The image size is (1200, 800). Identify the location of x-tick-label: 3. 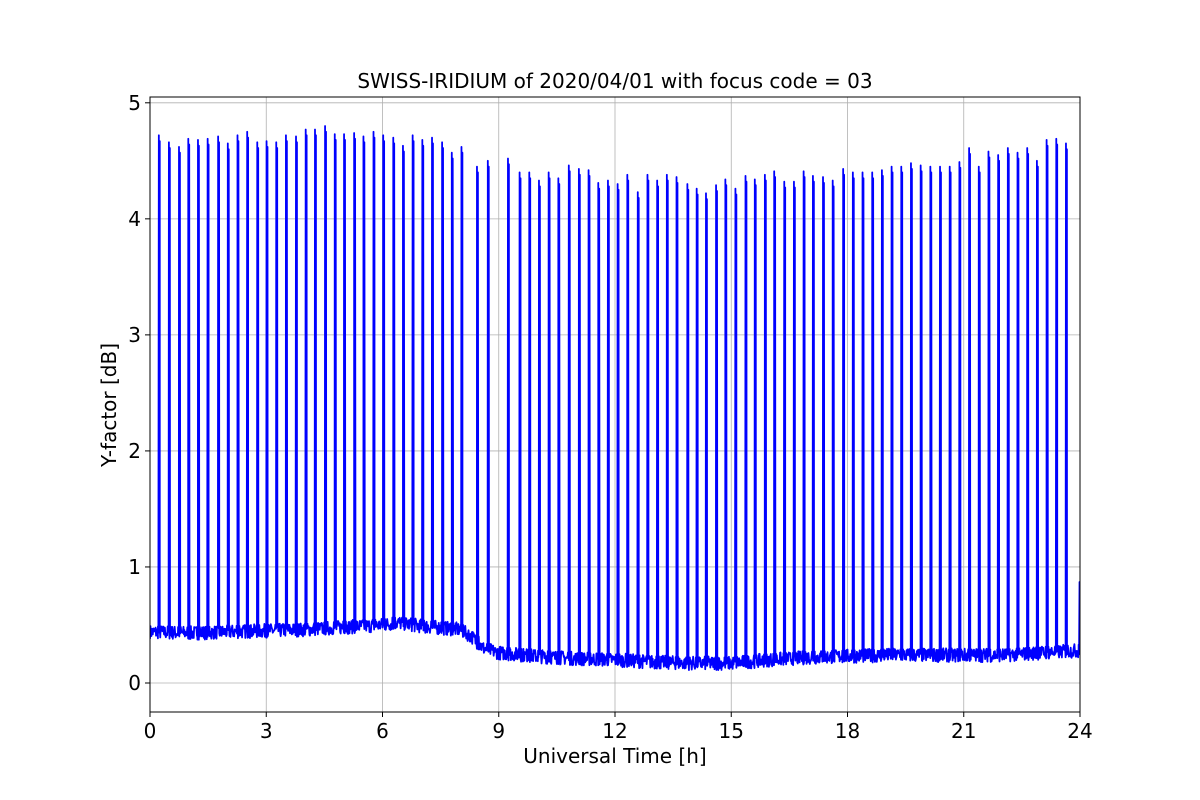
(266, 731).